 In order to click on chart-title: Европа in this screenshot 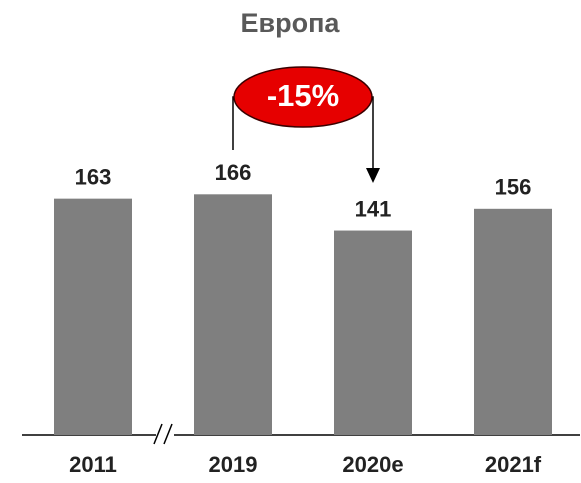, I will do `click(291, 23)`.